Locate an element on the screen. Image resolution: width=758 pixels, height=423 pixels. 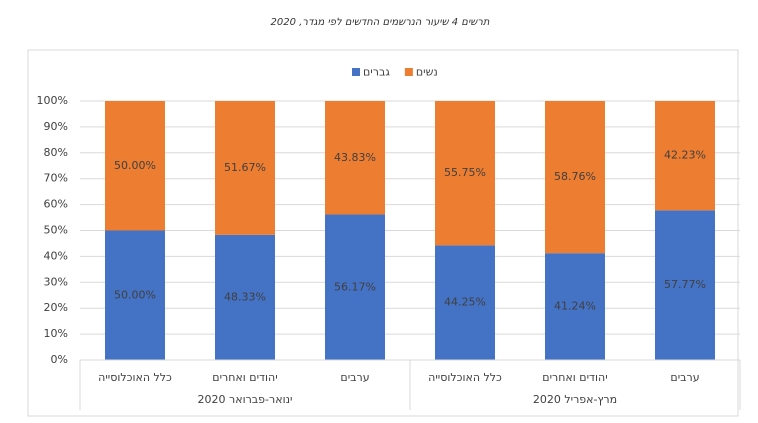
value-label: 58.76% is located at coordinates (575, 176).